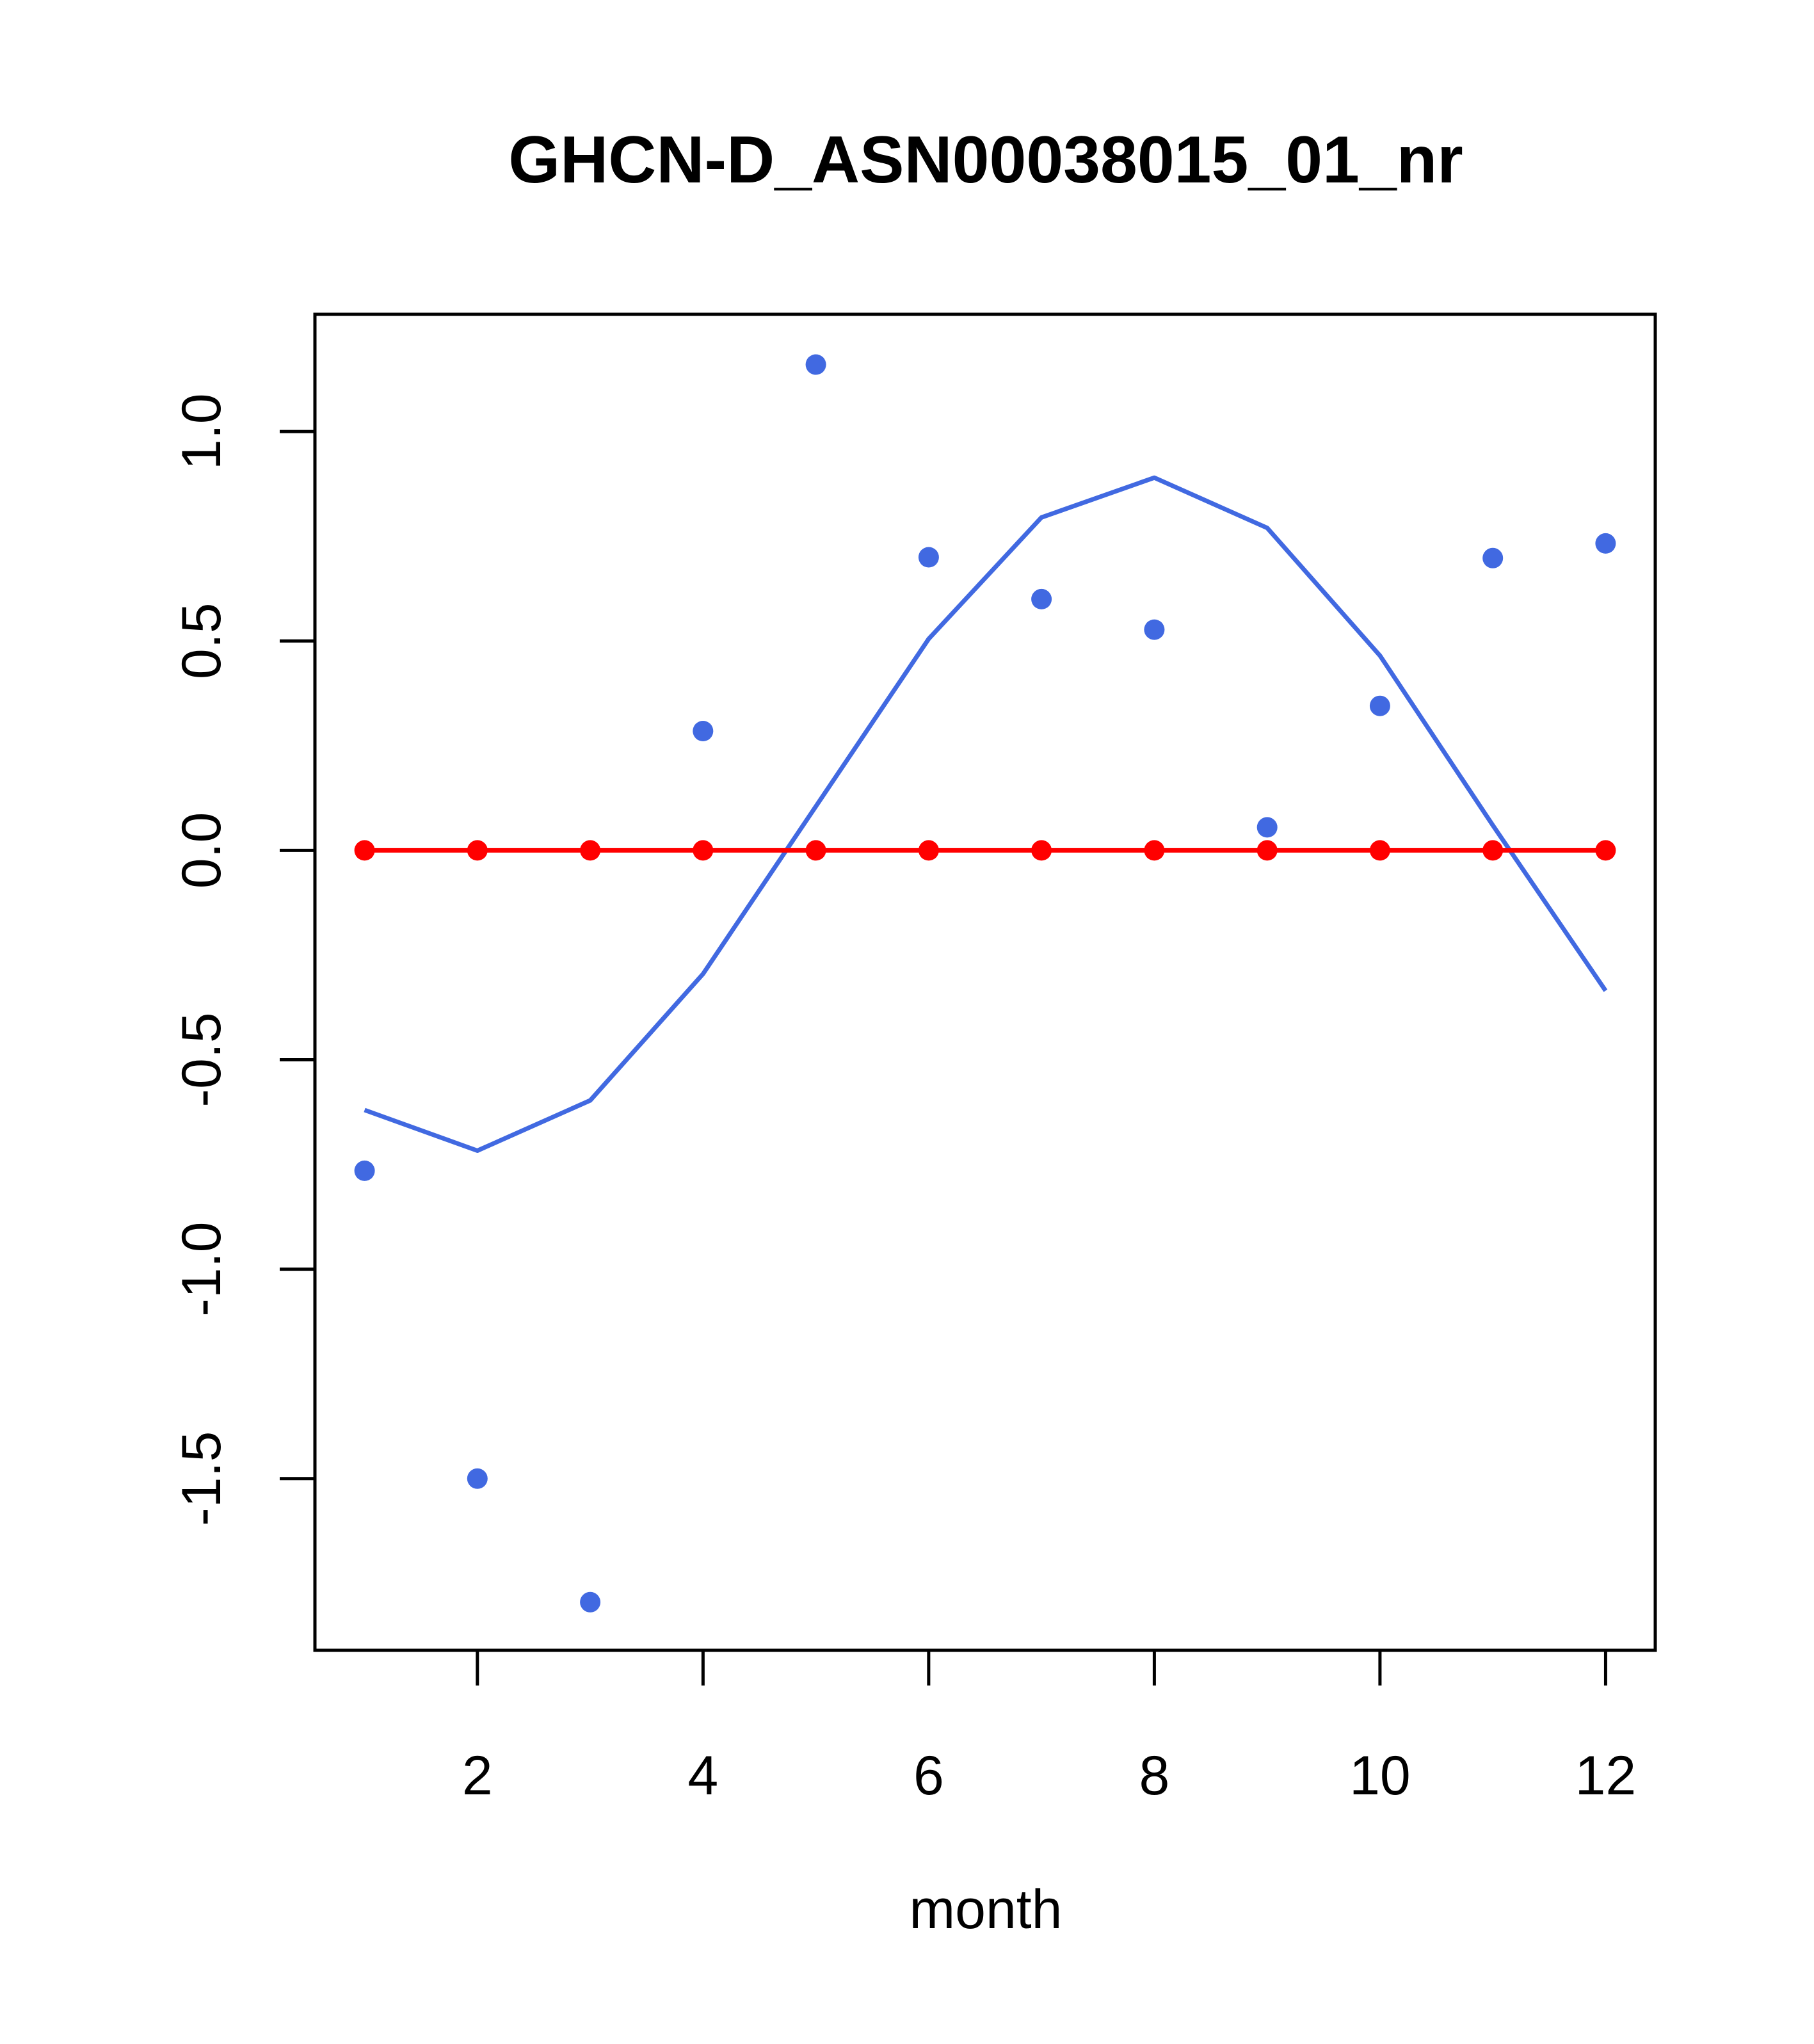 The width and height of the screenshot is (1814, 2044). Describe the element at coordinates (201, 641) in the screenshot. I see `y-tick-label: 0.5` at that location.